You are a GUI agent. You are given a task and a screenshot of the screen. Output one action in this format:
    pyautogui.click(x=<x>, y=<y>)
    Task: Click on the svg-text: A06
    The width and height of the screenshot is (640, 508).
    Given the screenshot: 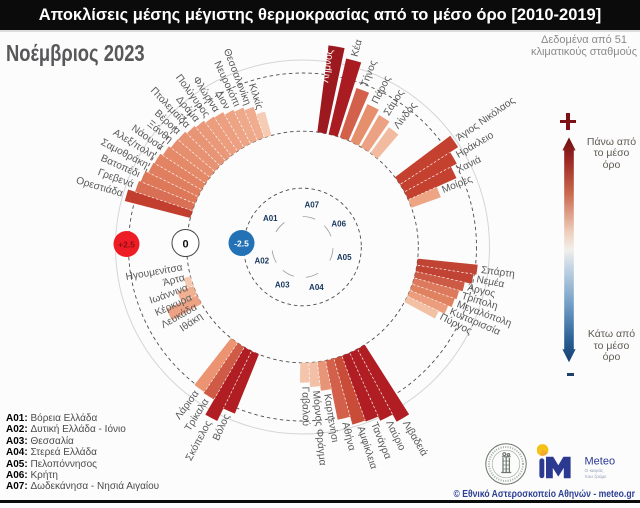 What is the action you would take?
    pyautogui.click(x=338, y=223)
    